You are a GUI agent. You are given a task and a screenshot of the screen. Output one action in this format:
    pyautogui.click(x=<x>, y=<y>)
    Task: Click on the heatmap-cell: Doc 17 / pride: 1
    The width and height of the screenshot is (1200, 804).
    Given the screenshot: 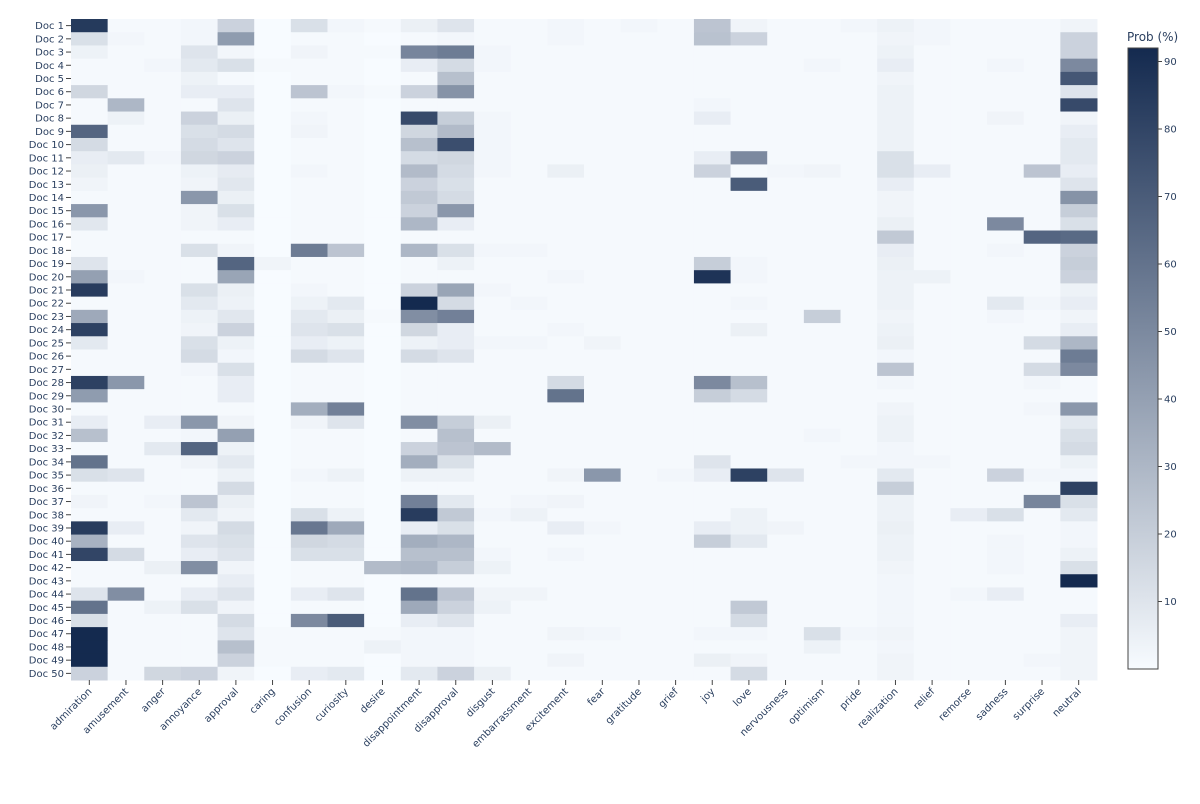 What is the action you would take?
    pyautogui.click(x=859, y=237)
    